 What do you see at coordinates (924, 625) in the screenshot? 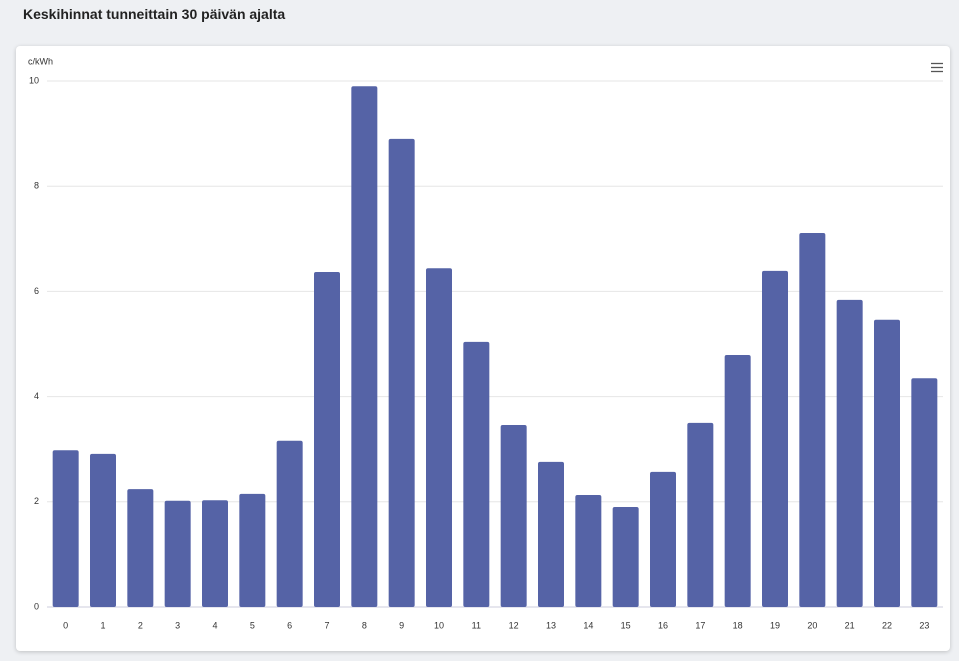
I see `x-tick-label: 23` at bounding box center [924, 625].